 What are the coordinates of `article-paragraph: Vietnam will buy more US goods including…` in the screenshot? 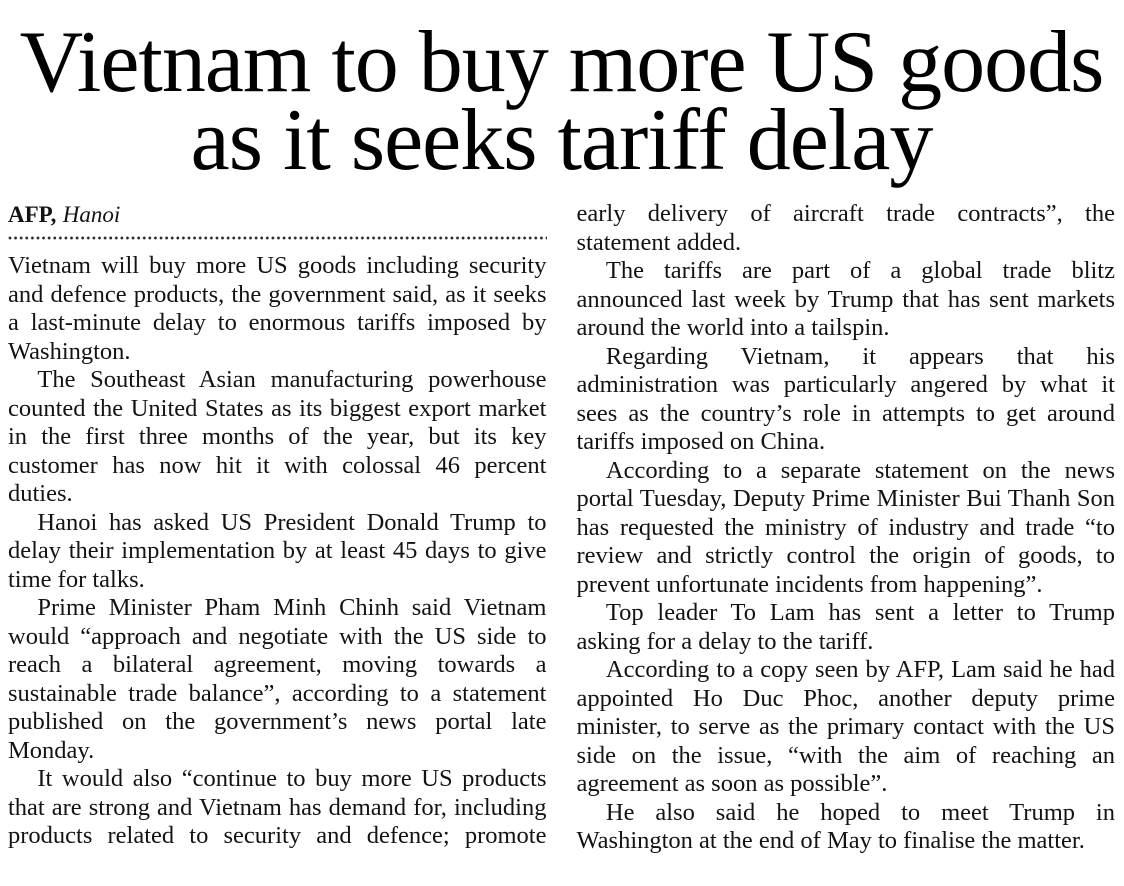 It's located at (277, 308).